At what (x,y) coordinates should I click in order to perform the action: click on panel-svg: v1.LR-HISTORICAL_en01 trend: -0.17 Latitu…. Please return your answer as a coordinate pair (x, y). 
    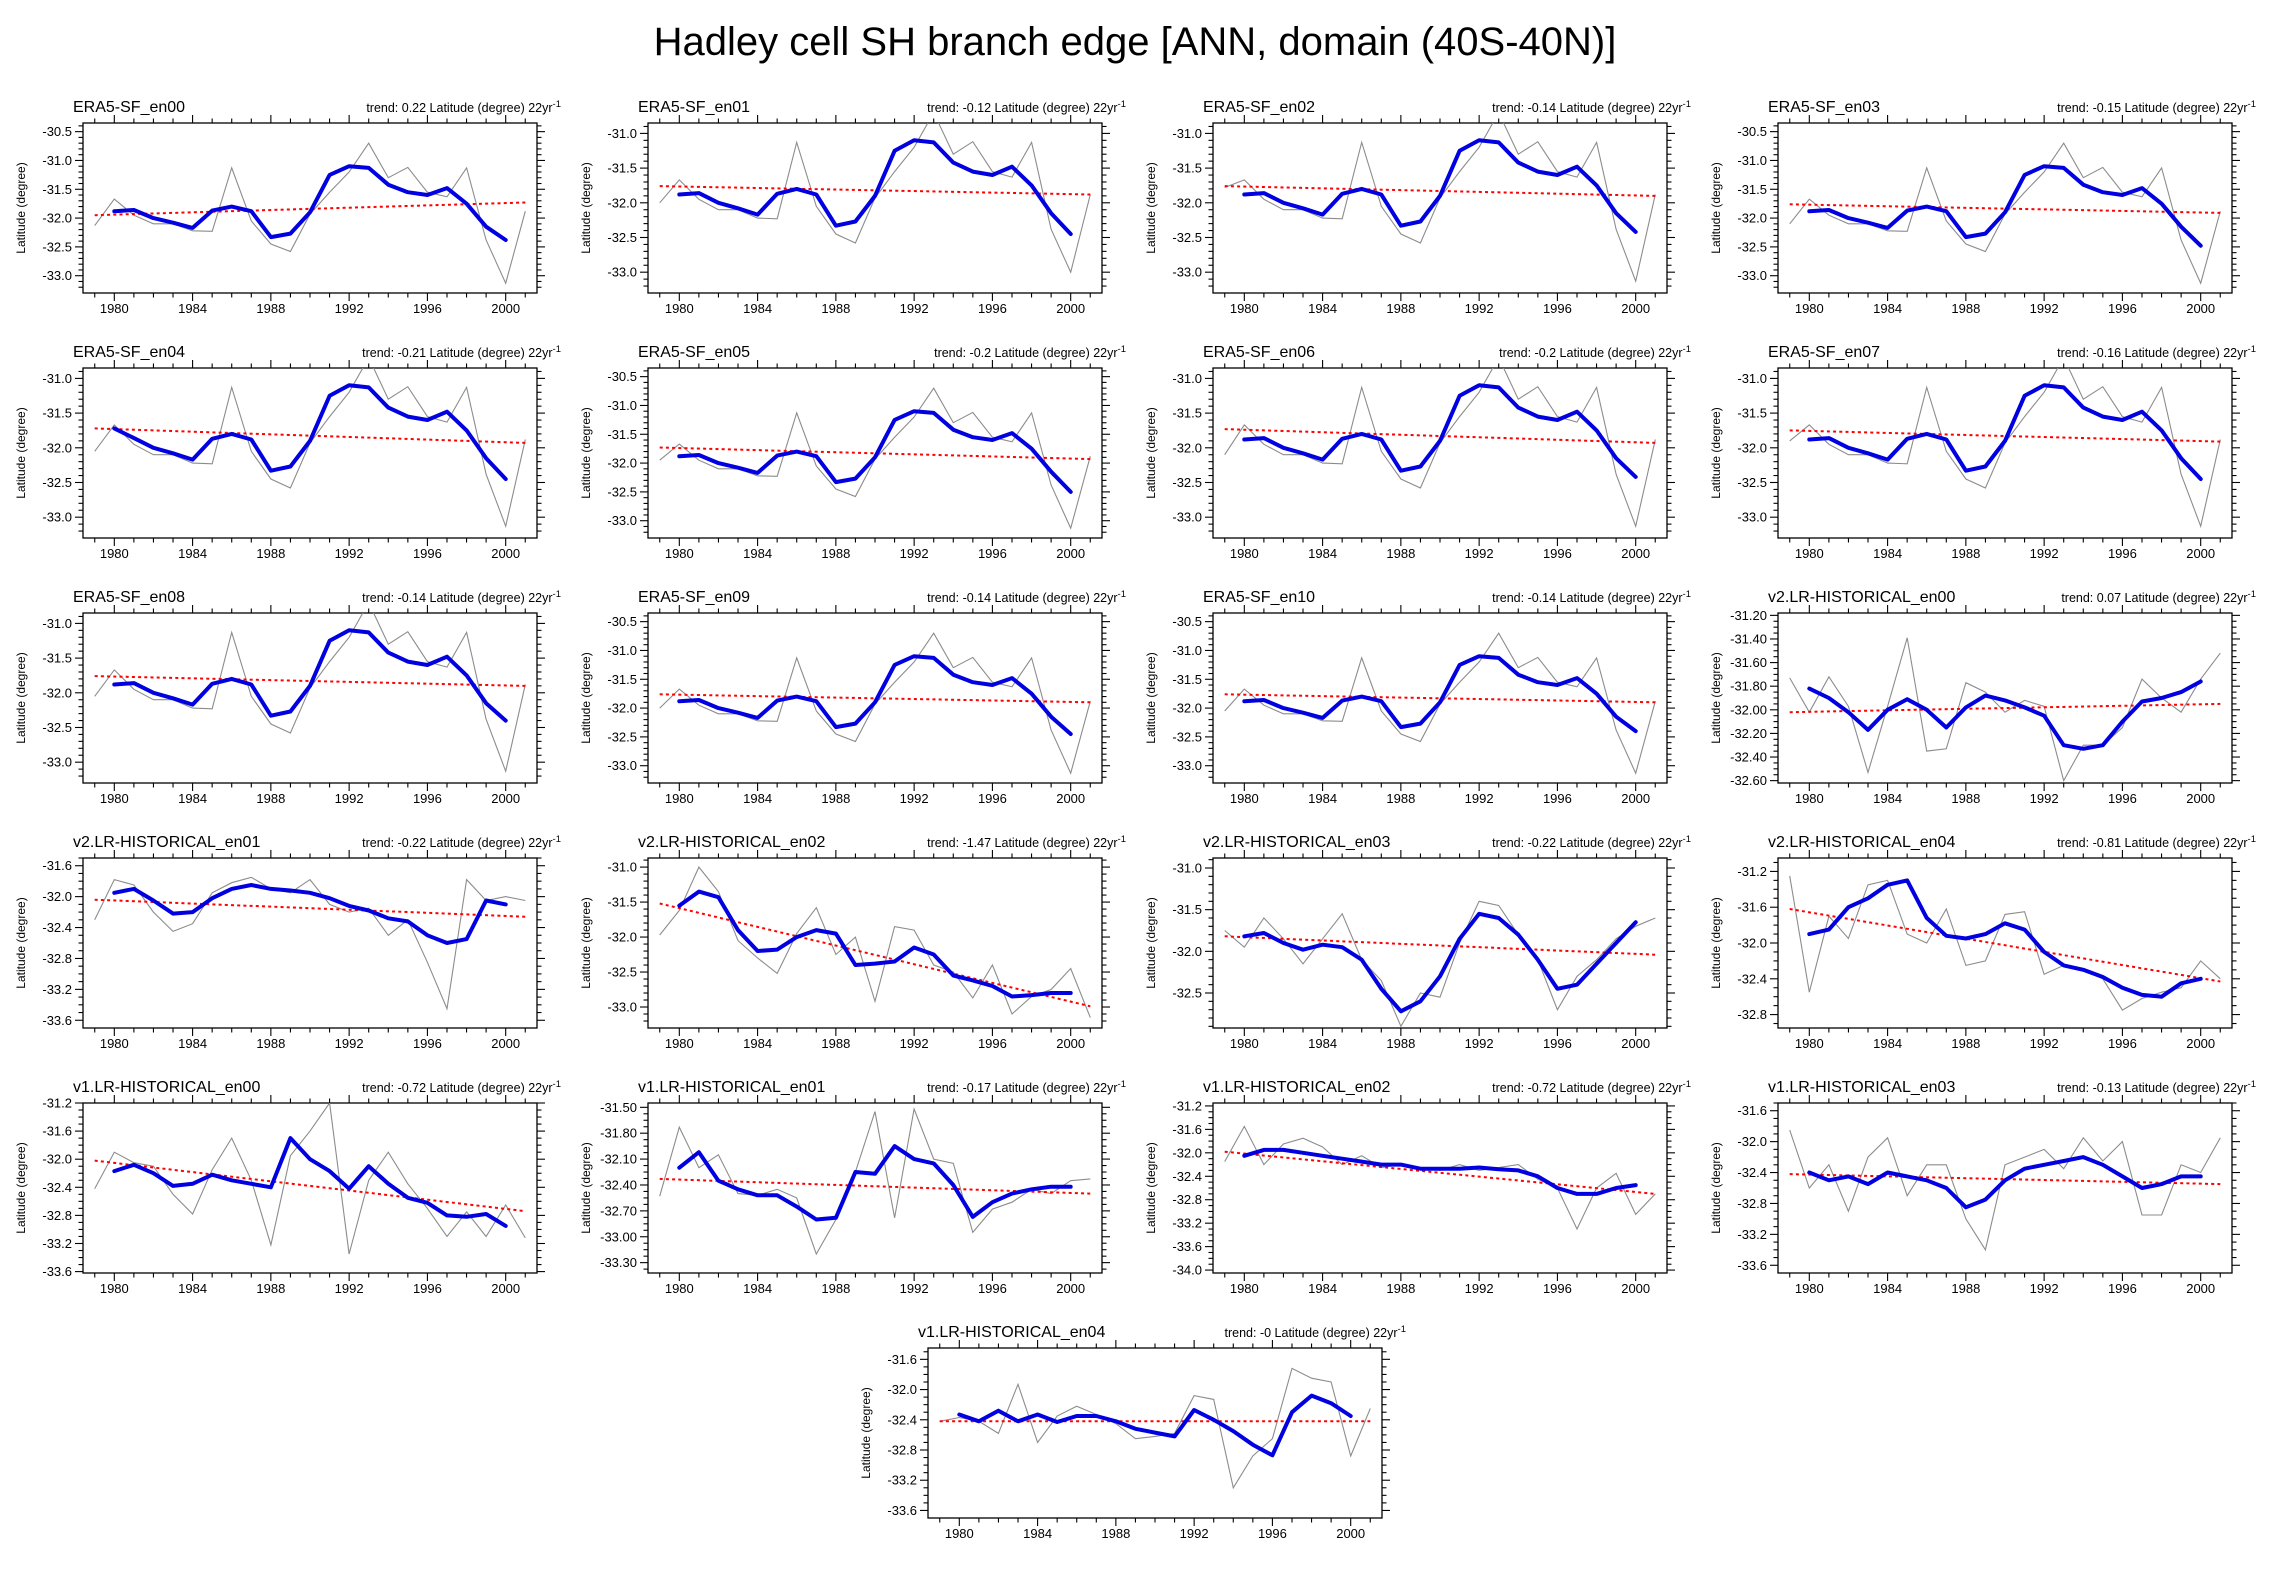
    Looking at the image, I should click on (852, 1187).